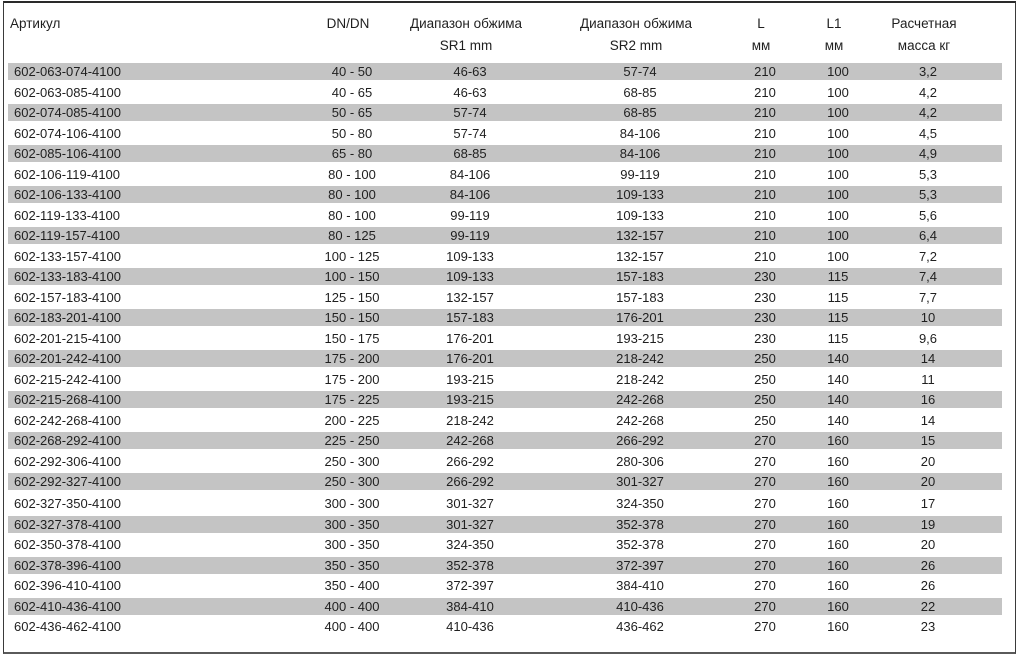 The width and height of the screenshot is (1024, 664). Describe the element at coordinates (470, 338) in the screenshot. I see `cell-sr1: 176-201` at that location.